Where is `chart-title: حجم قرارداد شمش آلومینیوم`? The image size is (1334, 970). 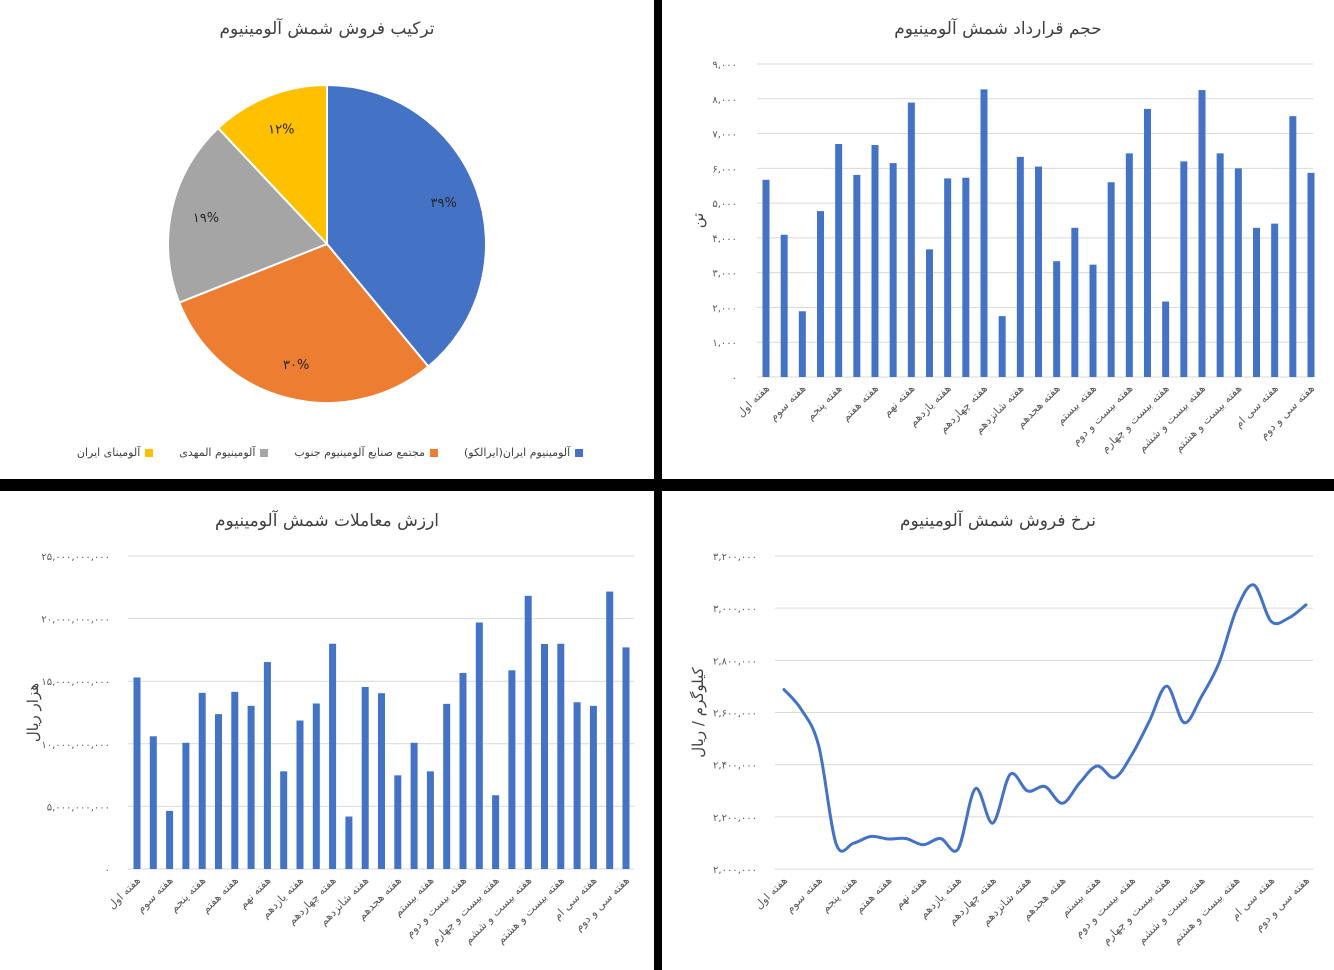
chart-title: حجم قرارداد شمش آلومینیوم is located at coordinates (998, 28).